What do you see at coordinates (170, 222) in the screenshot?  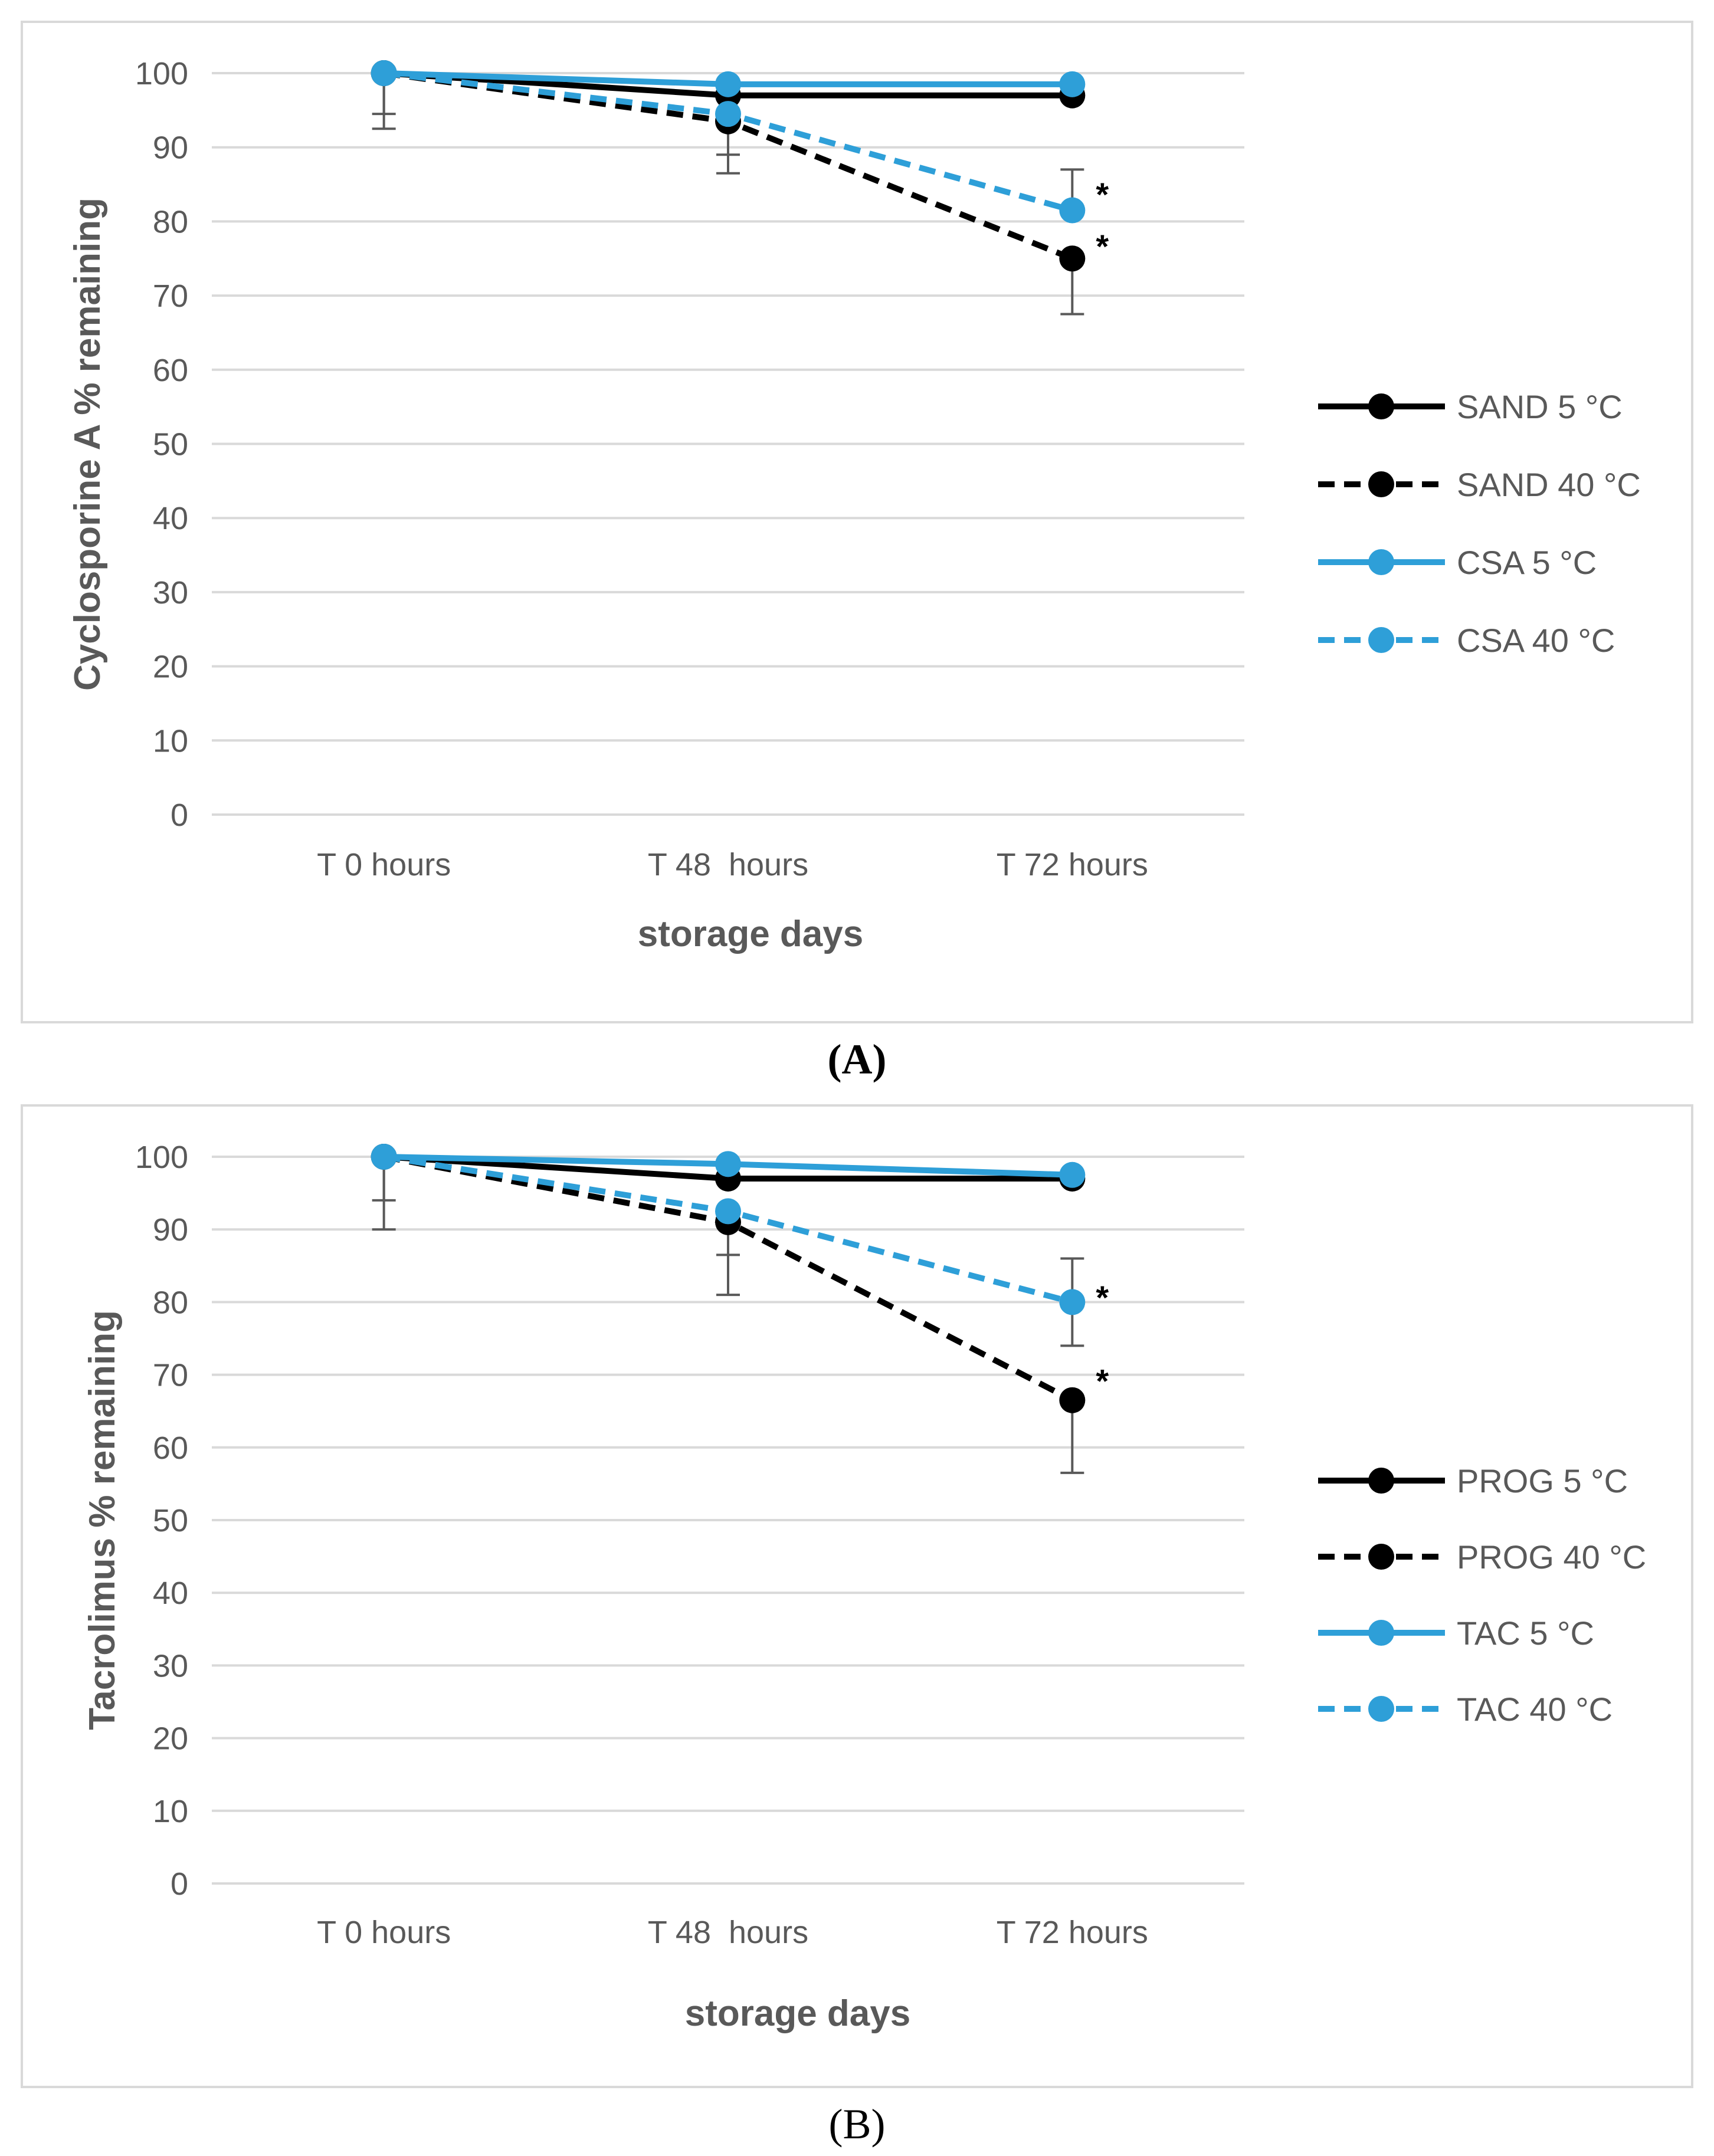 I see `chart-a-y-tick-label: 80` at bounding box center [170, 222].